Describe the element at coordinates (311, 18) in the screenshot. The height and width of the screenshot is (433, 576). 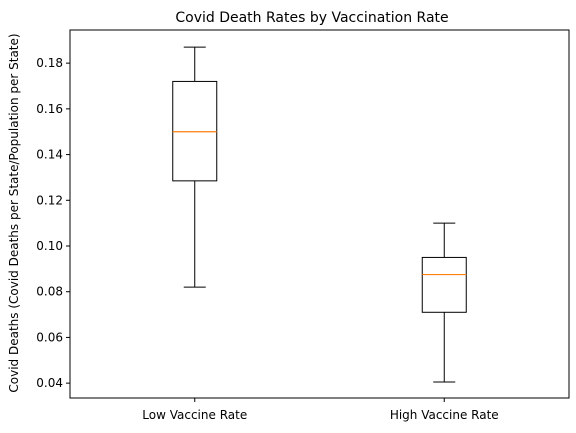
I see `chart-title: Covid Death Rates by Vaccination Rate` at that location.